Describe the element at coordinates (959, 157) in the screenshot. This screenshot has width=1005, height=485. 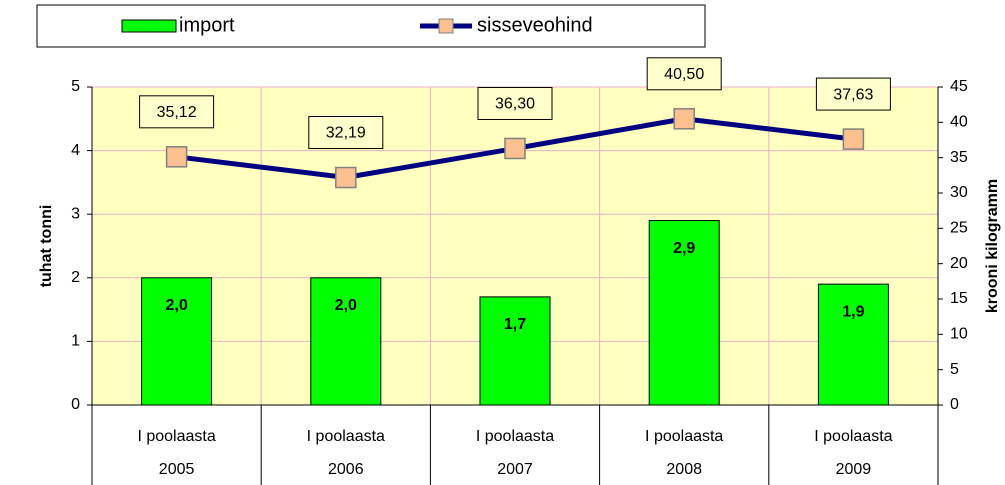
I see `y2-tick-label: 35` at that location.